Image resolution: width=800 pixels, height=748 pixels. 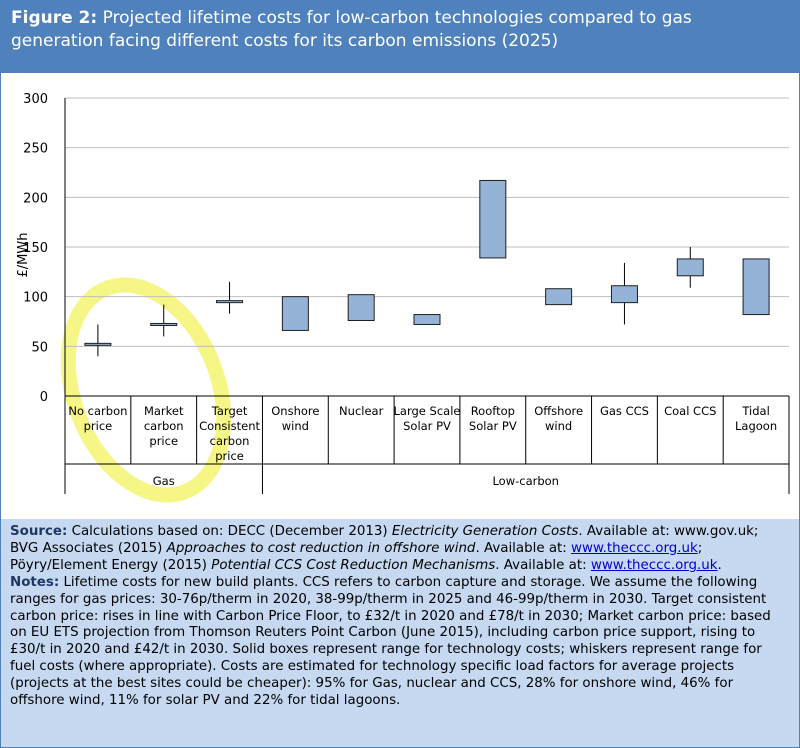 What do you see at coordinates (164, 481) in the screenshot?
I see `group-label: Gas` at bounding box center [164, 481].